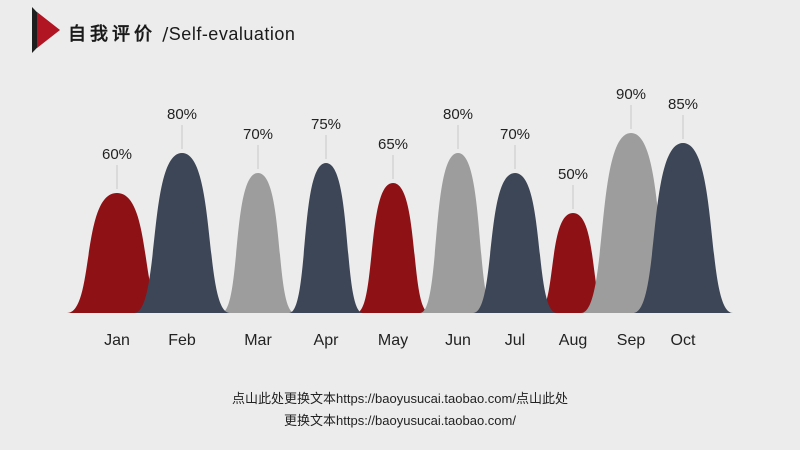 This screenshot has width=800, height=450. I want to click on bar-mar, so click(258, 243).